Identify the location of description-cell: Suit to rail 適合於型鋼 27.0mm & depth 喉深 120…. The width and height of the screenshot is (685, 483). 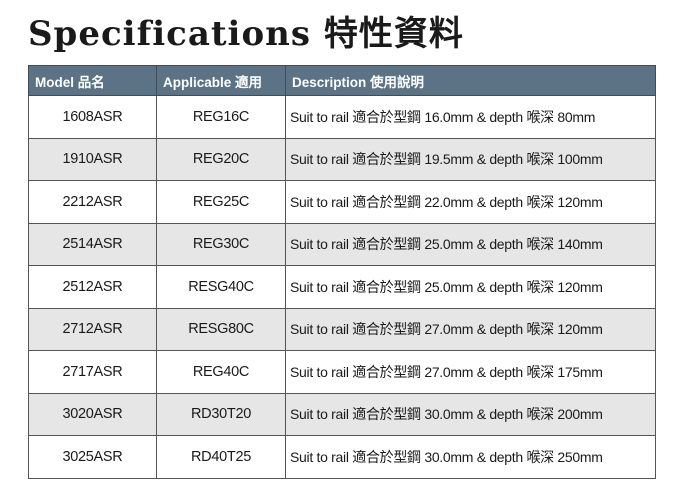
(470, 329).